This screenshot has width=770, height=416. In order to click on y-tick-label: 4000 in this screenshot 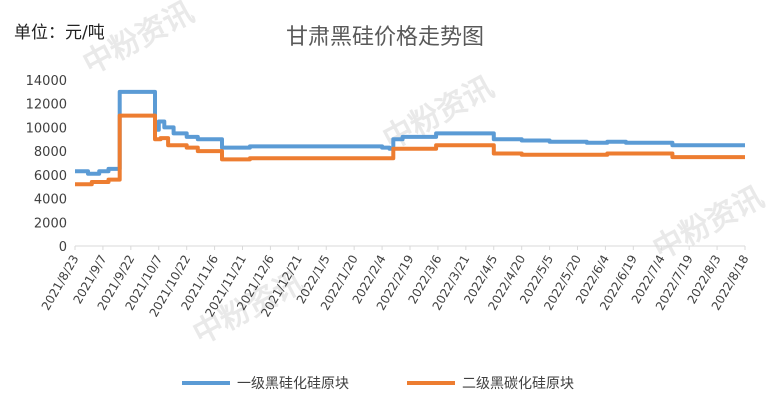, I will do `click(50, 200)`.